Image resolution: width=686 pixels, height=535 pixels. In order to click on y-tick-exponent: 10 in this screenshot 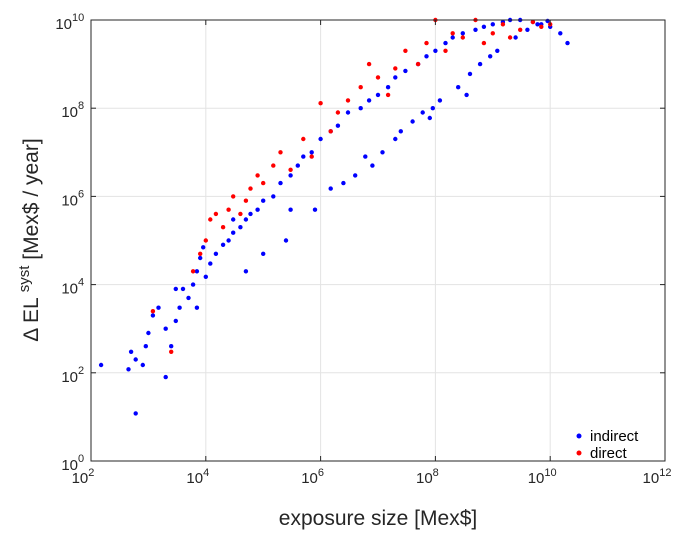, I will do `click(78, 18)`.